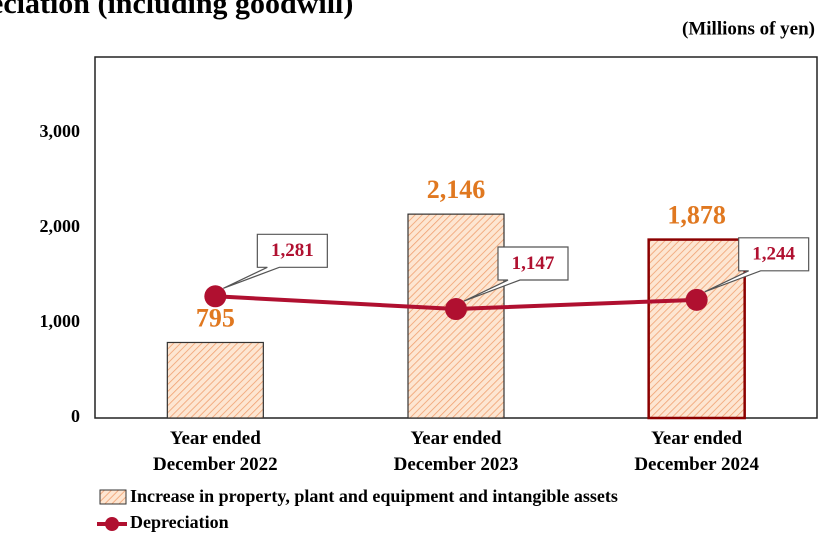 The image size is (823, 540). I want to click on chart-title: eciation (including goodwill), so click(176, 10).